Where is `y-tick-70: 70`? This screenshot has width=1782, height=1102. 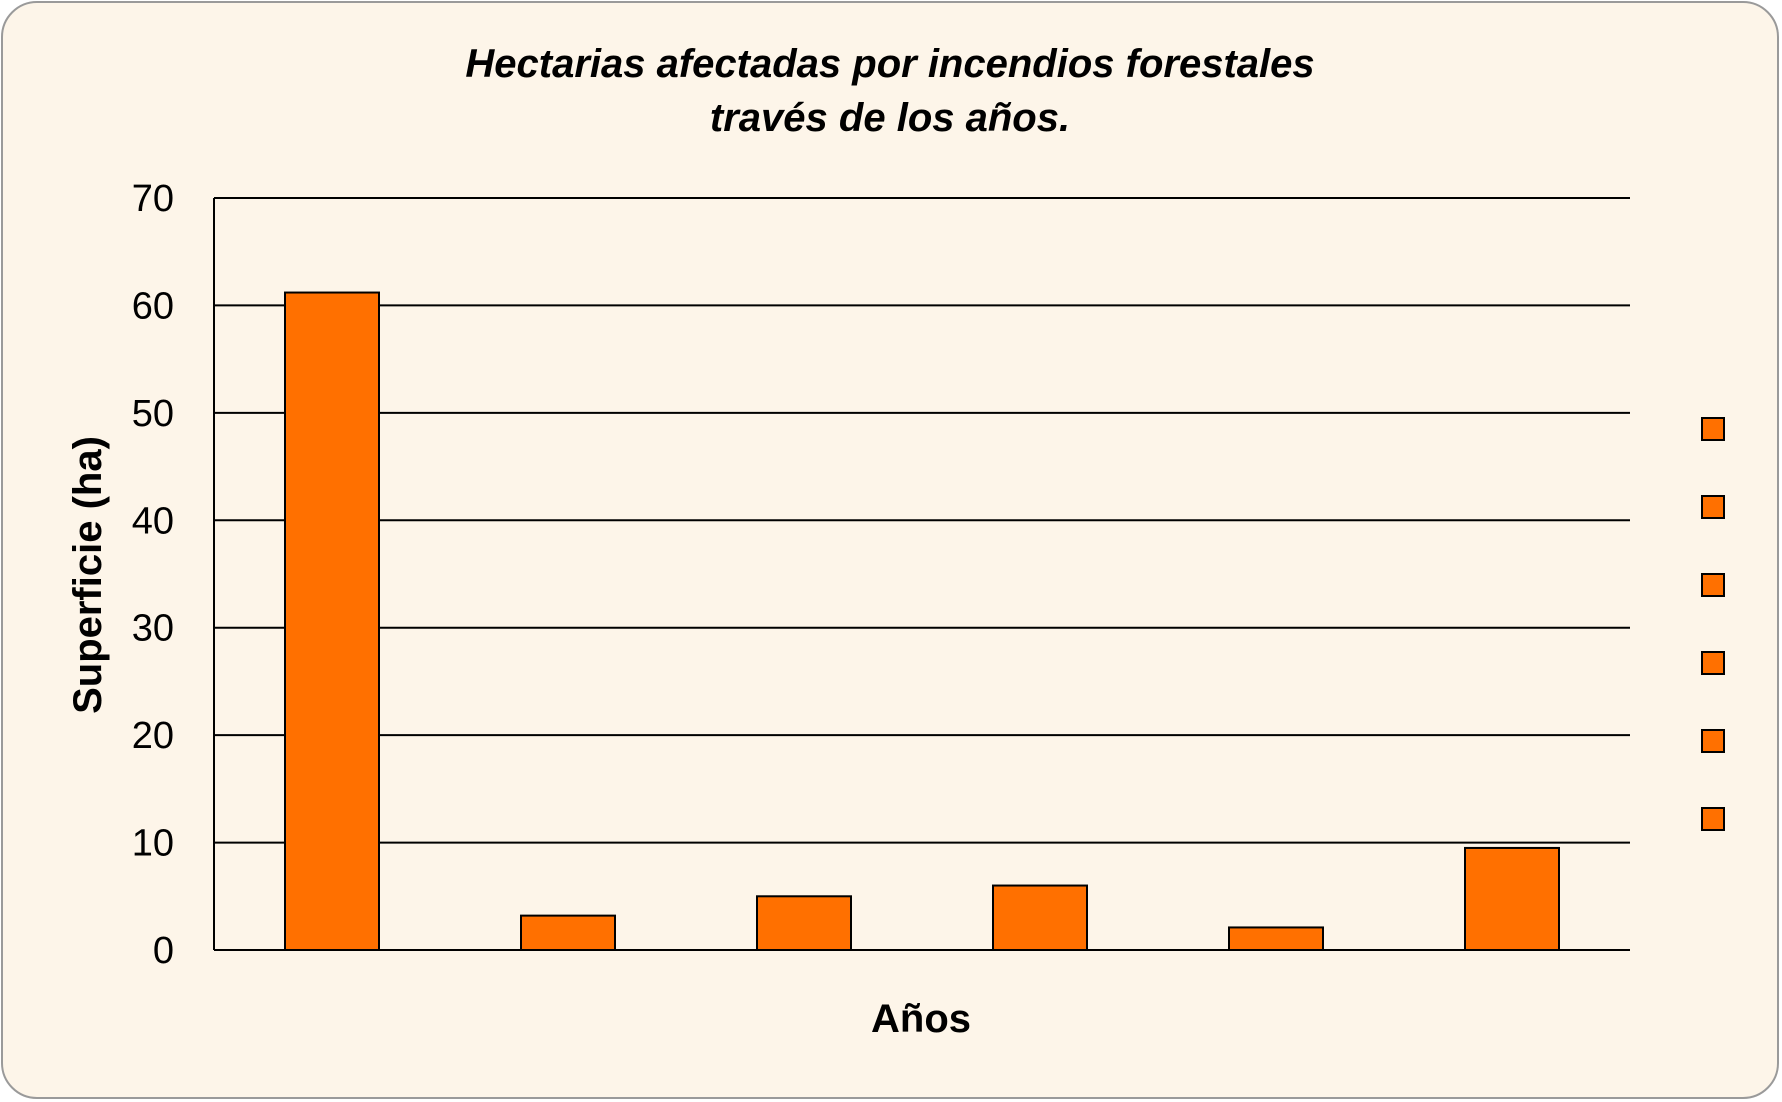 y-tick-70: 70 is located at coordinates (153, 199).